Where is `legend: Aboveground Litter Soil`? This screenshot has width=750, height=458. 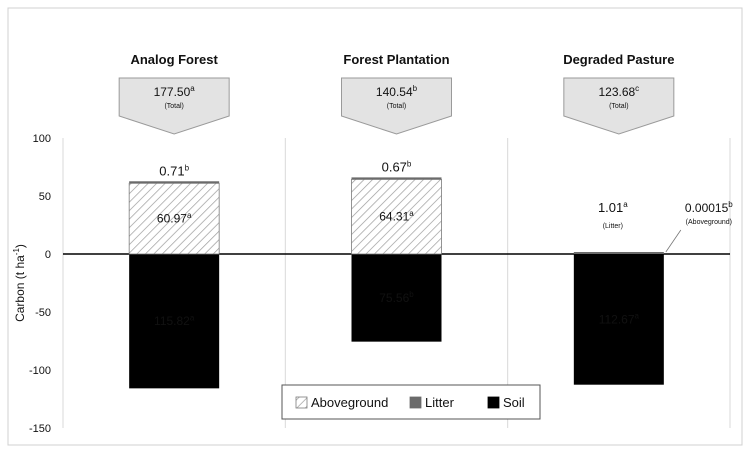
legend: Aboveground Litter Soil is located at coordinates (411, 402).